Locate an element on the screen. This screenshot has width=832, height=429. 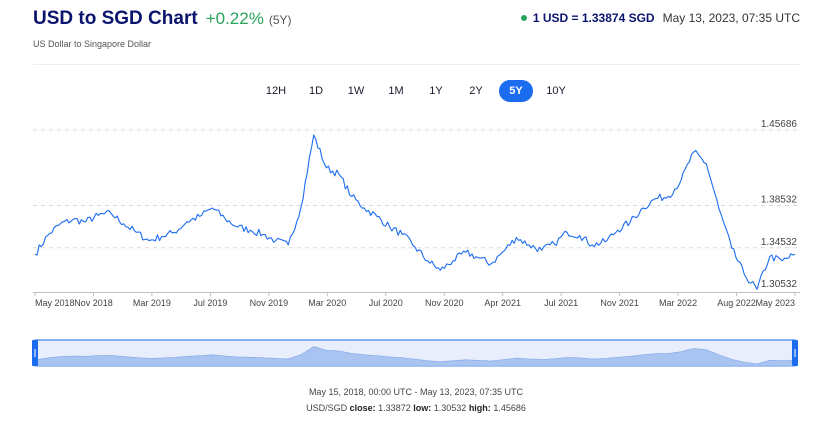
range-button-2y: 2Y is located at coordinates (476, 91).